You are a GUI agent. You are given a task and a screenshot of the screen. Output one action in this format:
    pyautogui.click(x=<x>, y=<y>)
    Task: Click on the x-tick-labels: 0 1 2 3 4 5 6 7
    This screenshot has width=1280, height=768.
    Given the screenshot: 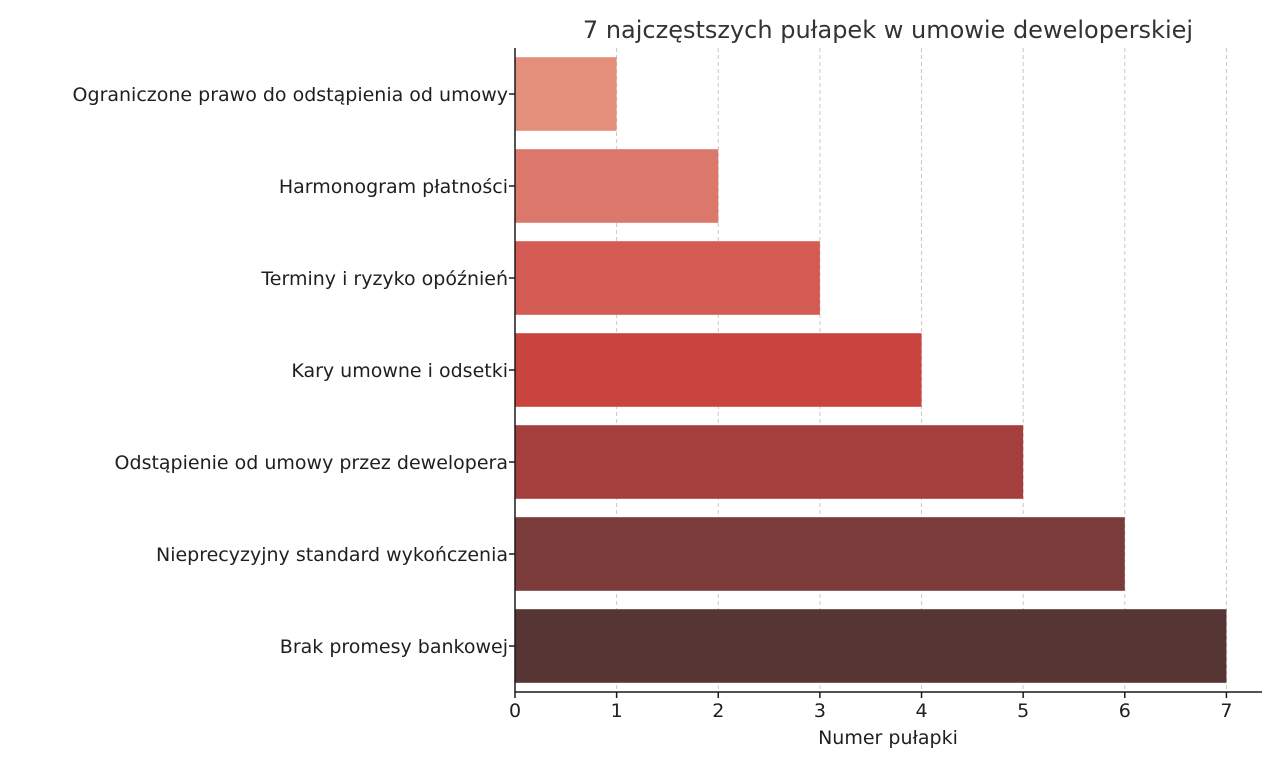 What is the action you would take?
    pyautogui.click(x=870, y=707)
    